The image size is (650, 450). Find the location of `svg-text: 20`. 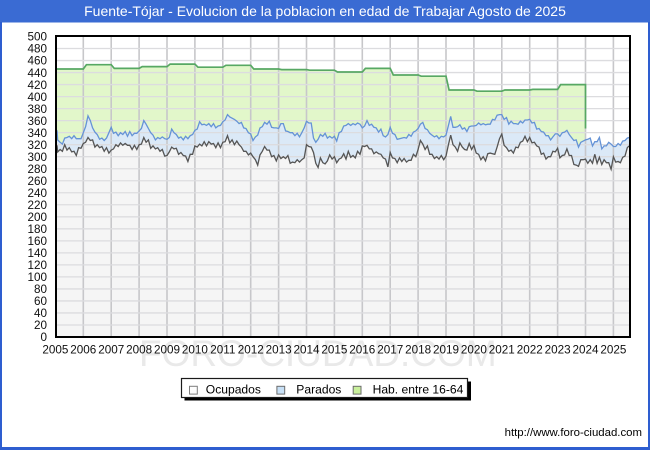

svg-text: 20 is located at coordinates (41, 325).